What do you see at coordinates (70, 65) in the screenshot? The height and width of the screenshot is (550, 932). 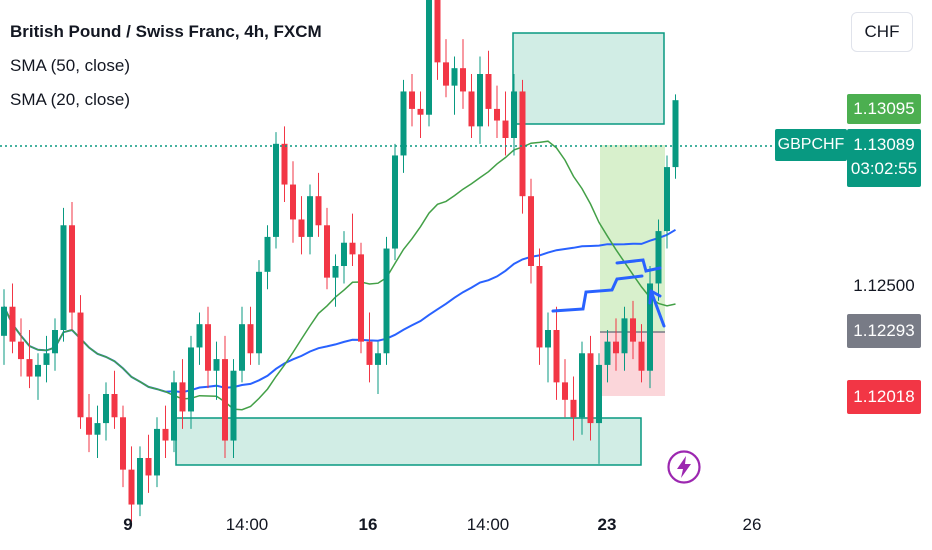 I see `sma50-legend: SMA (50, close)` at bounding box center [70, 65].